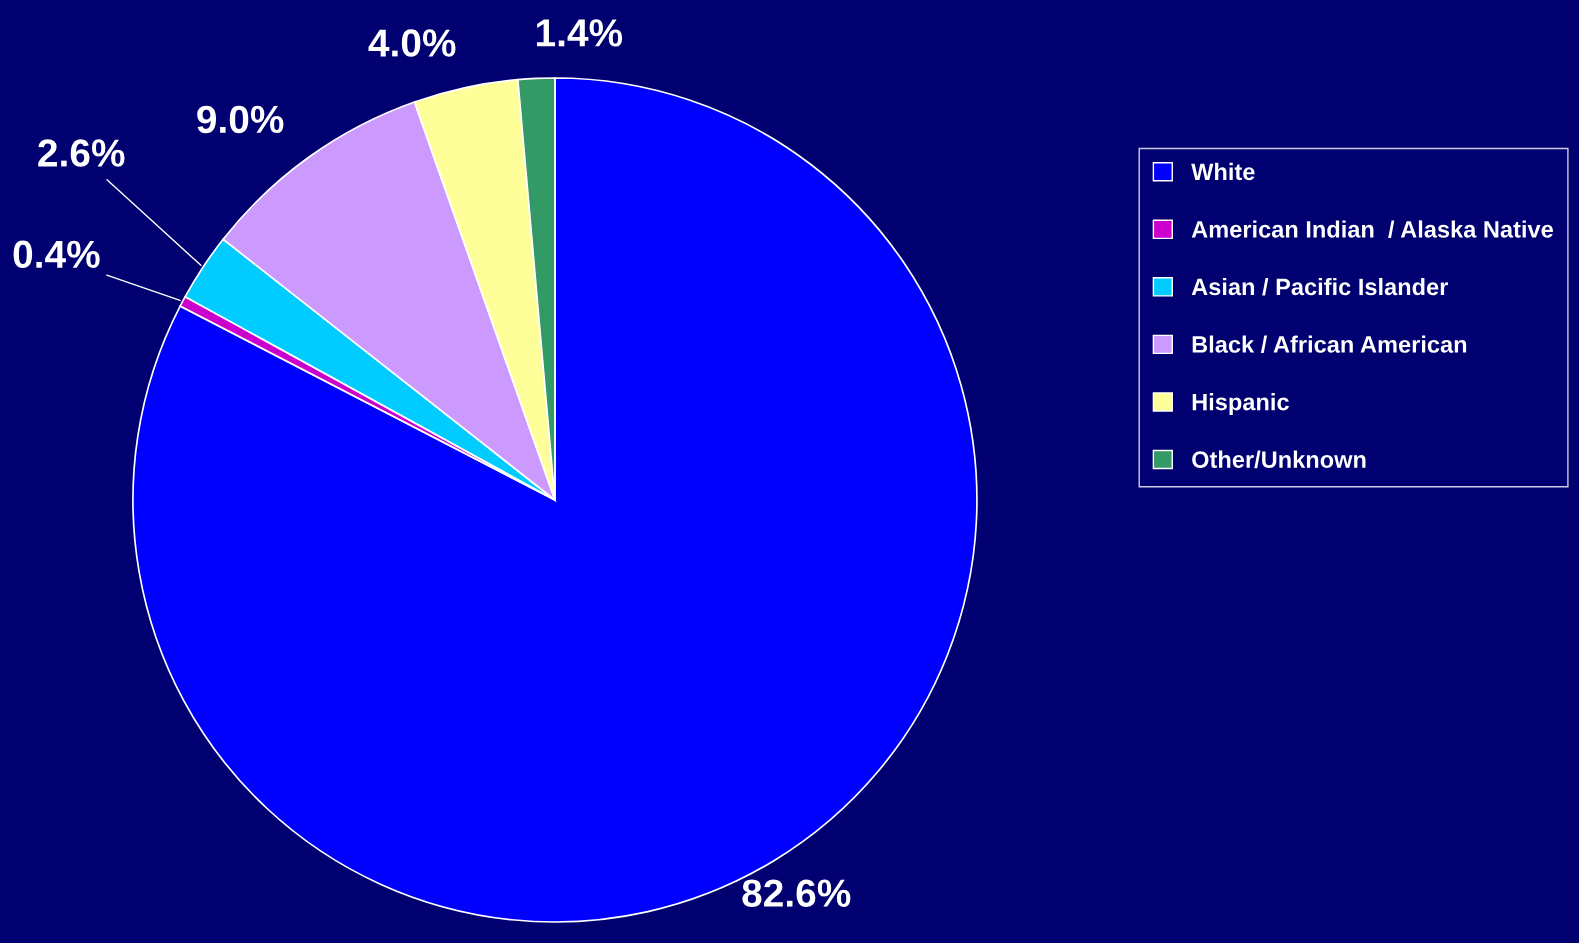  I want to click on data-label: 82.6%, so click(796, 893).